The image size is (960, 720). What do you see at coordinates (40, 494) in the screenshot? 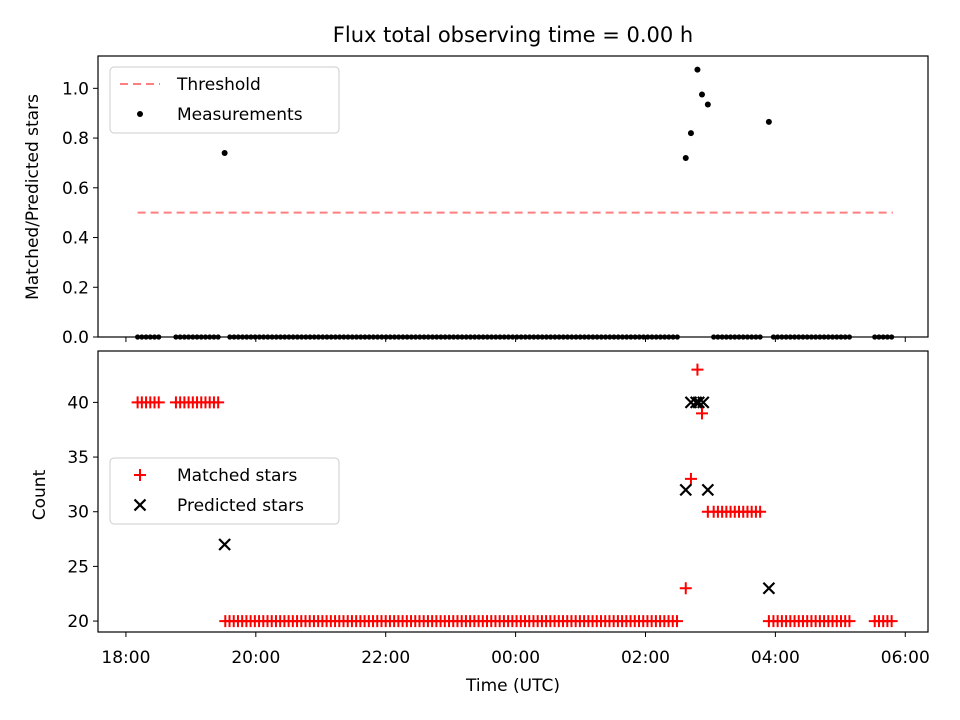
I see `count-y-axis-label: Count` at bounding box center [40, 494].